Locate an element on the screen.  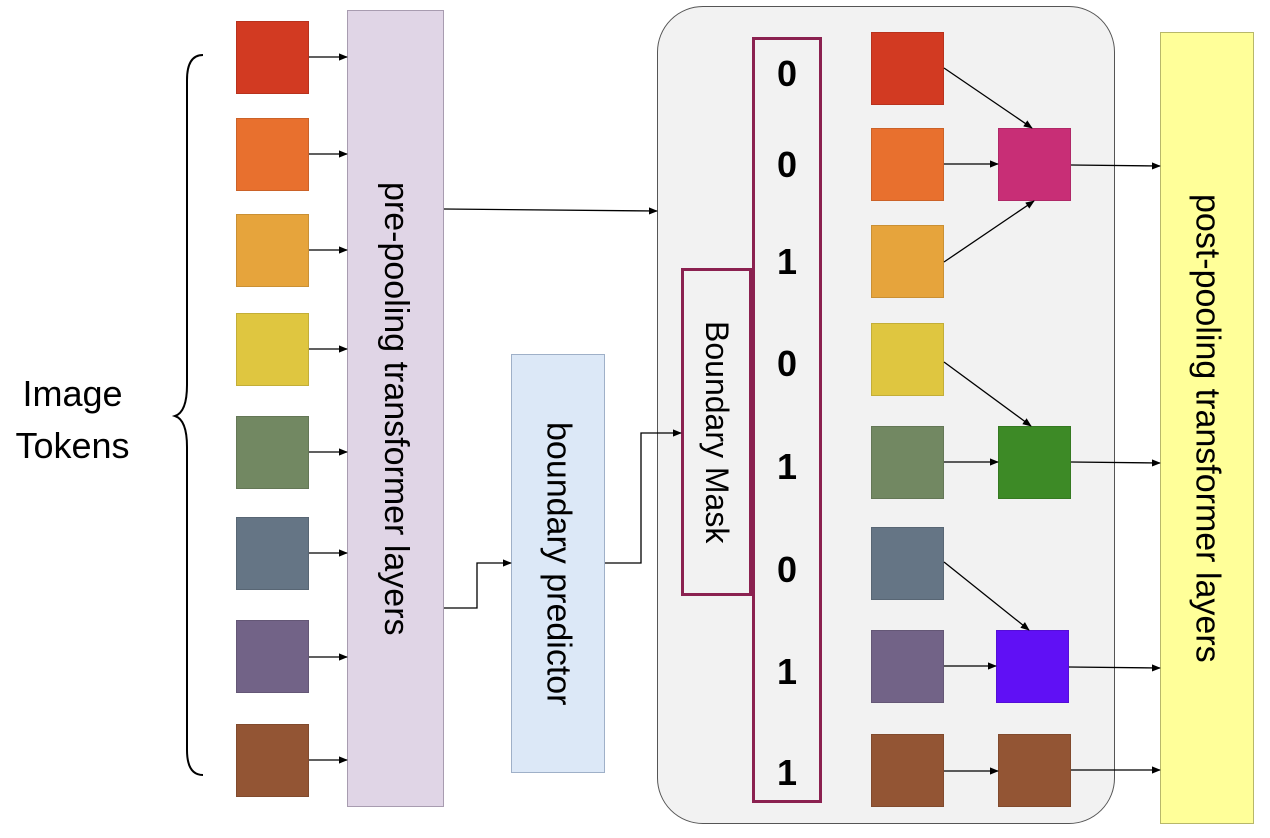
boundary-predictor-label: boundary predictor is located at coordinates (558, 563).